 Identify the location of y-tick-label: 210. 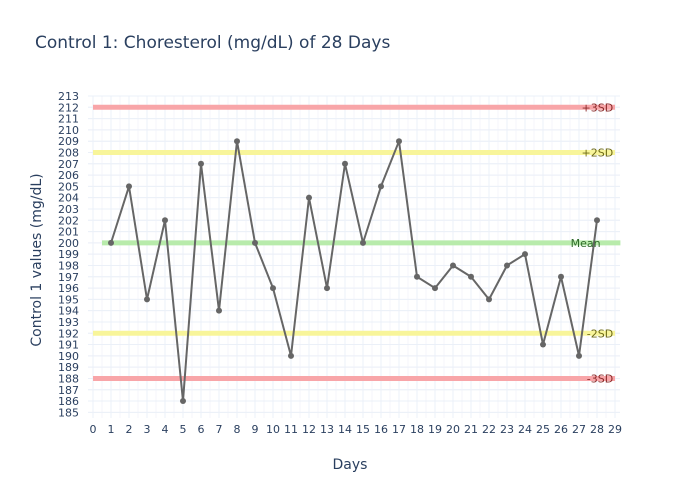
(68, 130).